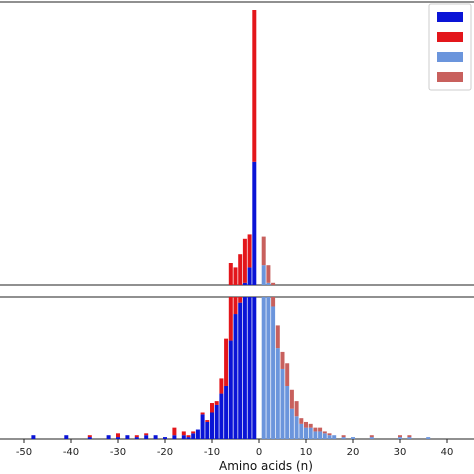 This screenshot has height=474, width=474. Describe the element at coordinates (263, 368) in the screenshot. I see `bar-pos-base-x1-lower` at that location.